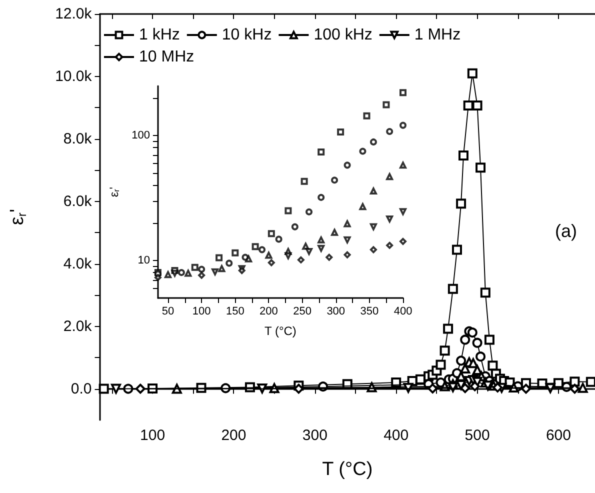 This screenshot has width=595, height=493. What do you see at coordinates (477, 435) in the screenshot?
I see `x-tick-label: 500` at bounding box center [477, 435].